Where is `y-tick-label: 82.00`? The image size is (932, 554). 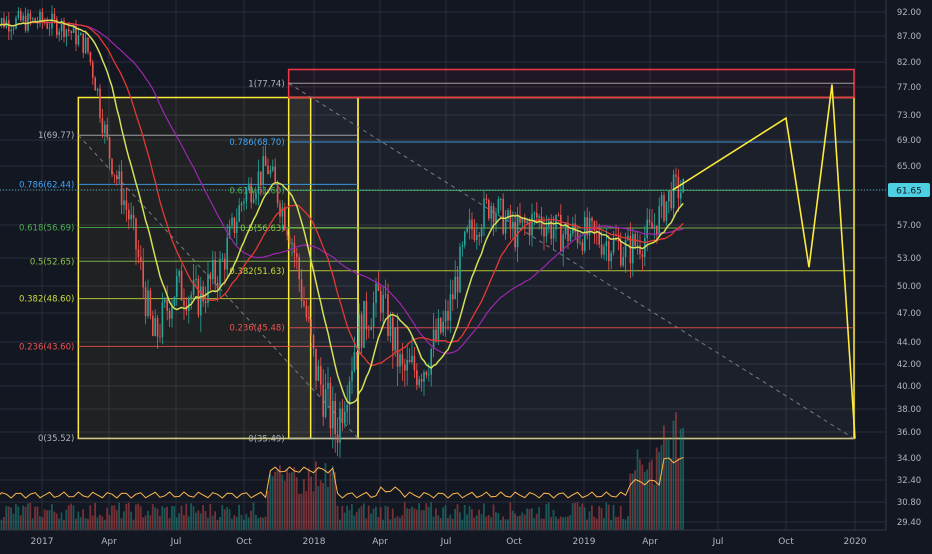 y-tick-label: 82.00 is located at coordinates (909, 63).